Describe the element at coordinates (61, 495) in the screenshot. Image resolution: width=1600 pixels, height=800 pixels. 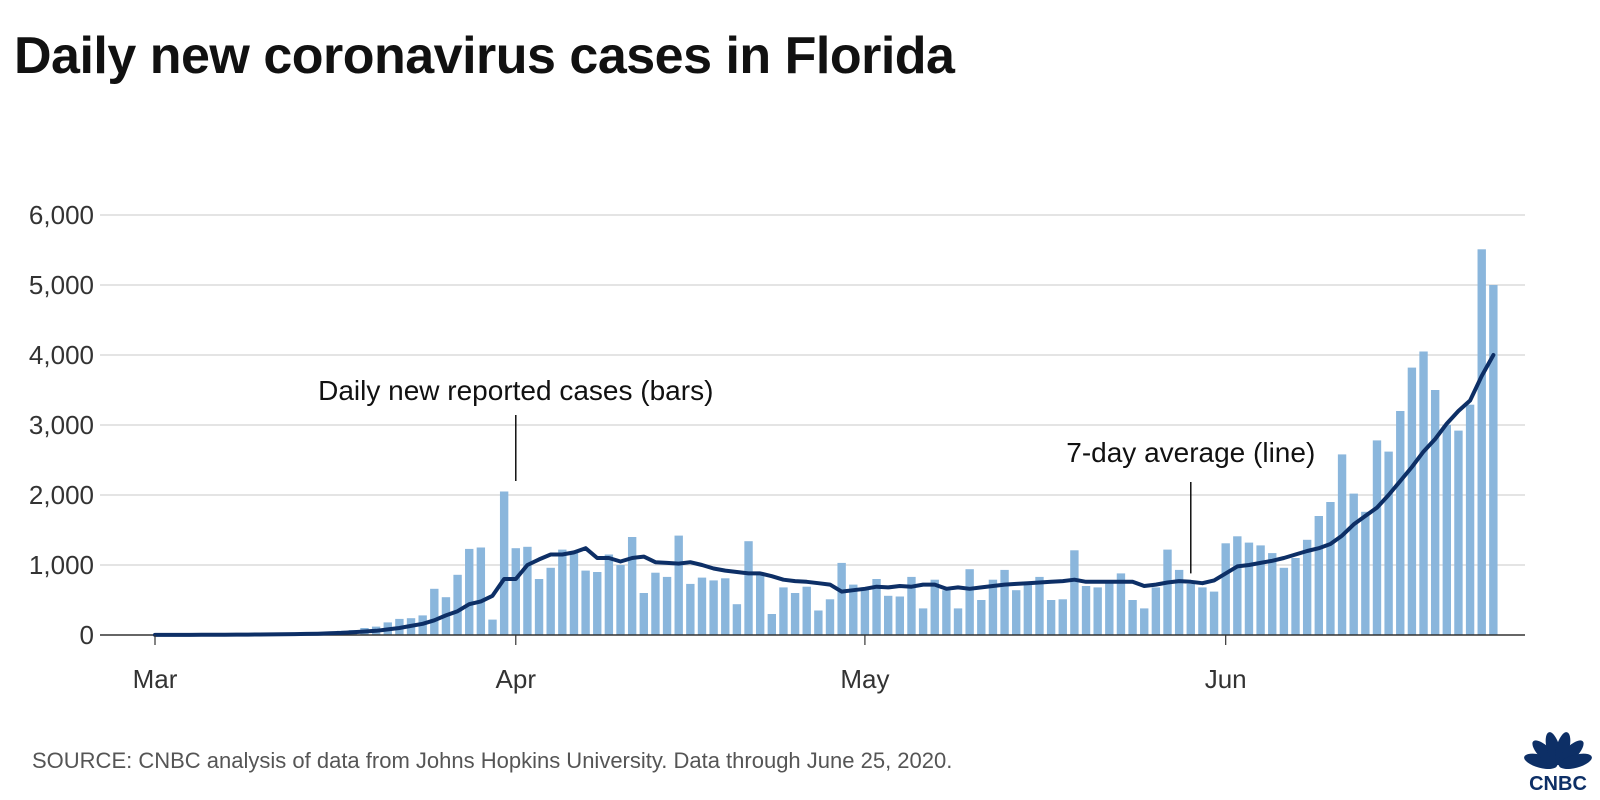
I see `y-tick-label: 2,000` at that location.